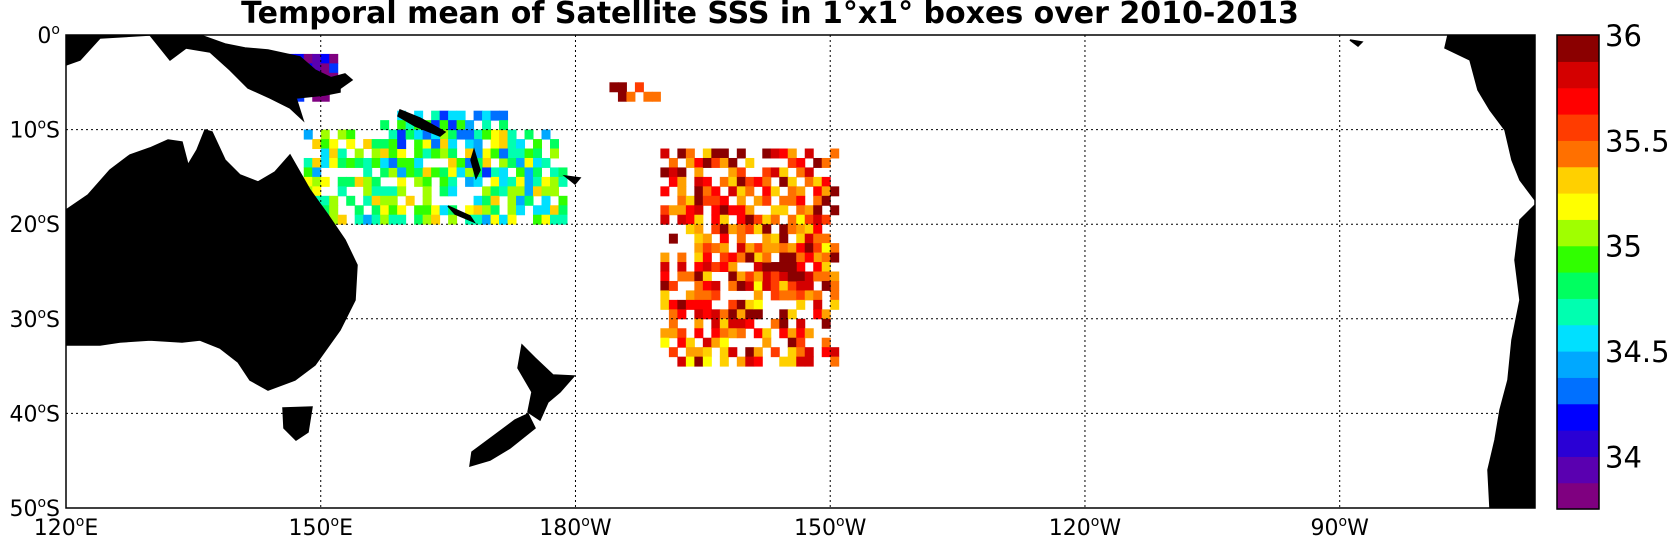 The image size is (1675, 539). I want to click on x-tick-label: 150oW, so click(830, 526).